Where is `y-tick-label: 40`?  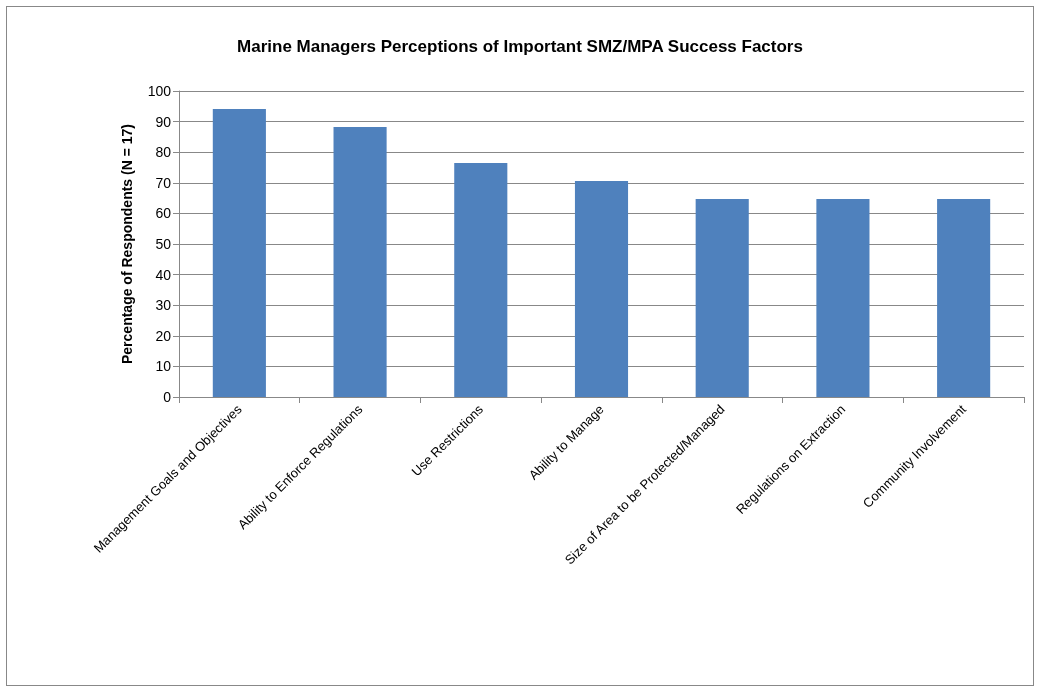
y-tick-label: 40 is located at coordinates (163, 274).